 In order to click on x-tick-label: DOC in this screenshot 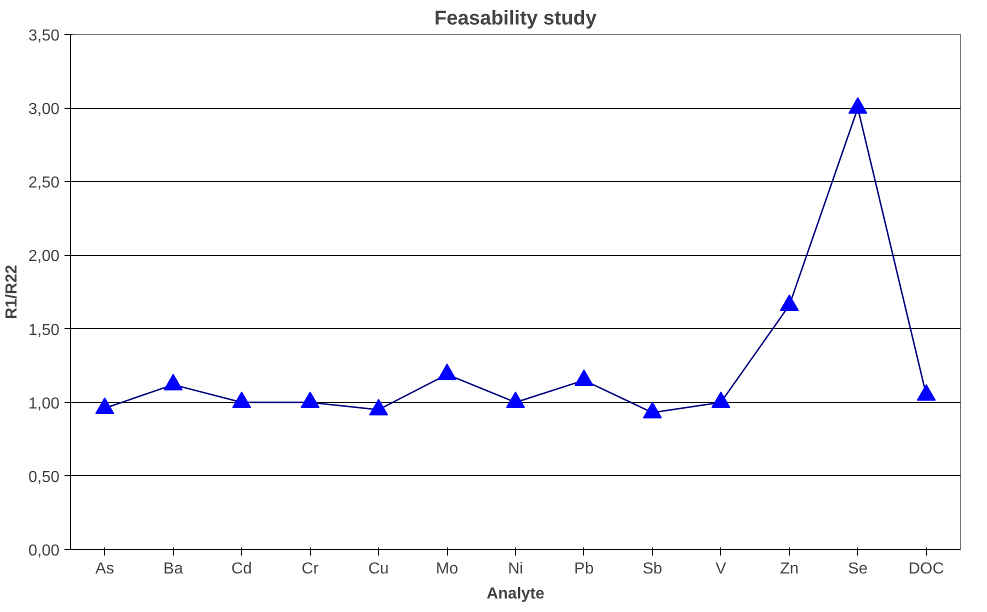, I will do `click(926, 569)`.